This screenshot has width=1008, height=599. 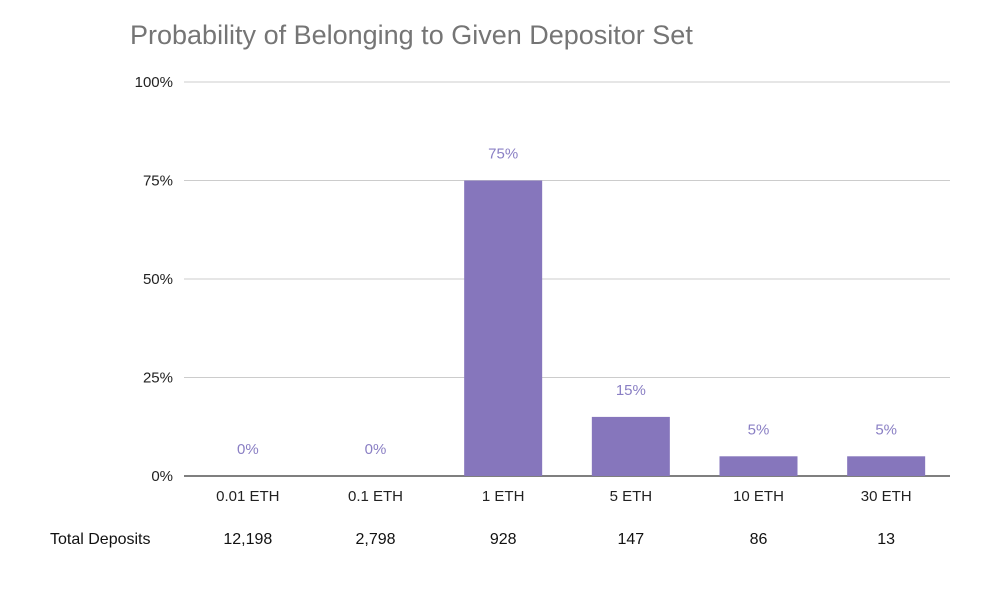 I want to click on y-tick-label: 100%, so click(x=154, y=82).